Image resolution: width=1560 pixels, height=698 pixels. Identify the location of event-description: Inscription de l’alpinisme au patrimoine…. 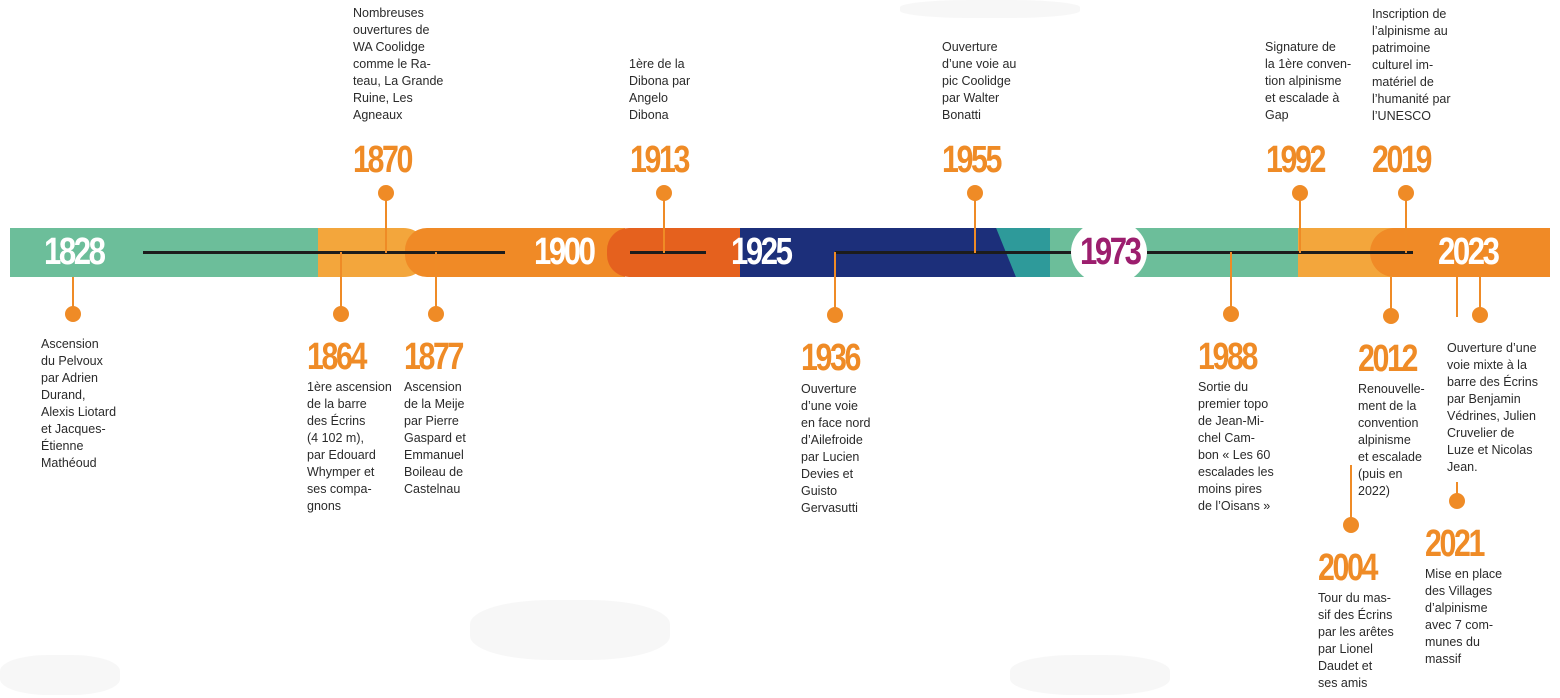
(1411, 65).